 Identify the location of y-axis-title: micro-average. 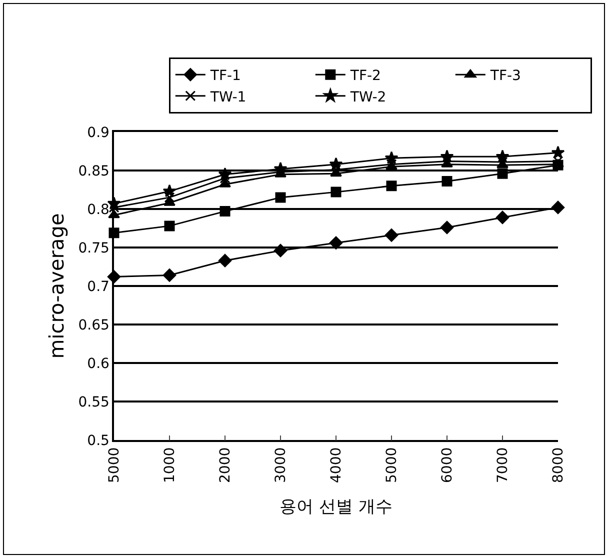
(56, 286).